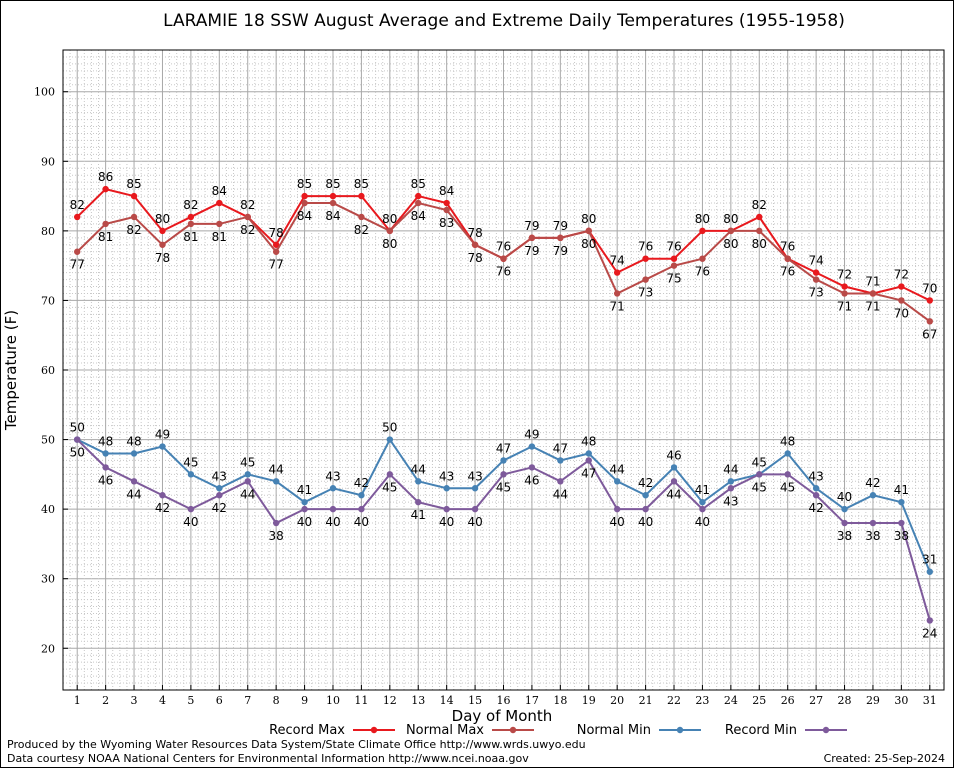 This screenshot has width=954, height=768. What do you see at coordinates (674, 700) in the screenshot?
I see `x-tick-label: 22` at bounding box center [674, 700].